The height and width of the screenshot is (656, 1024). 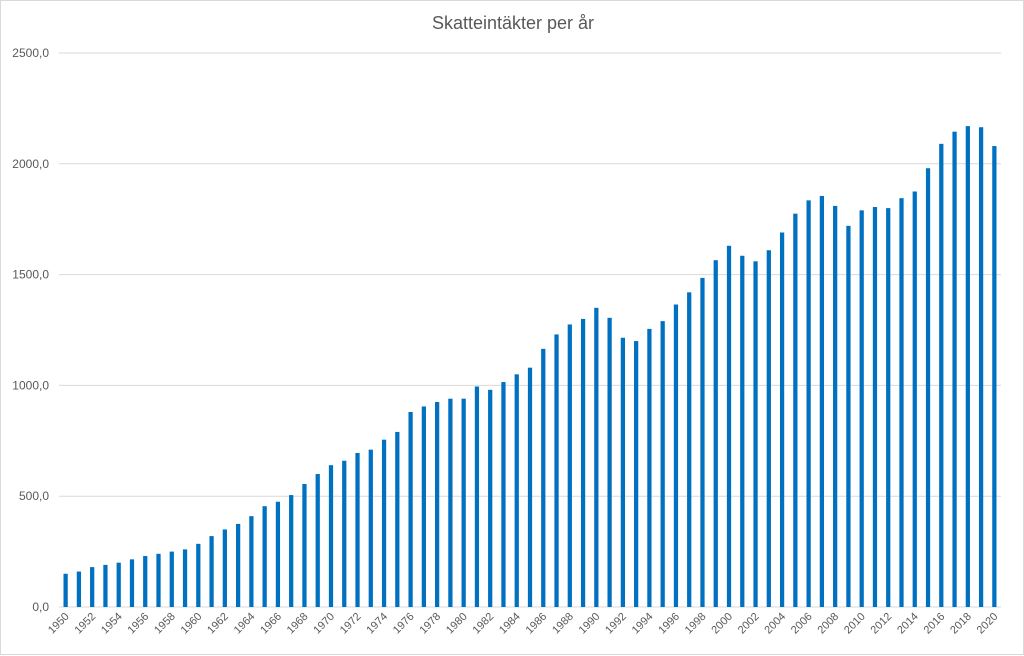 I want to click on bar-1986, so click(x=543, y=477).